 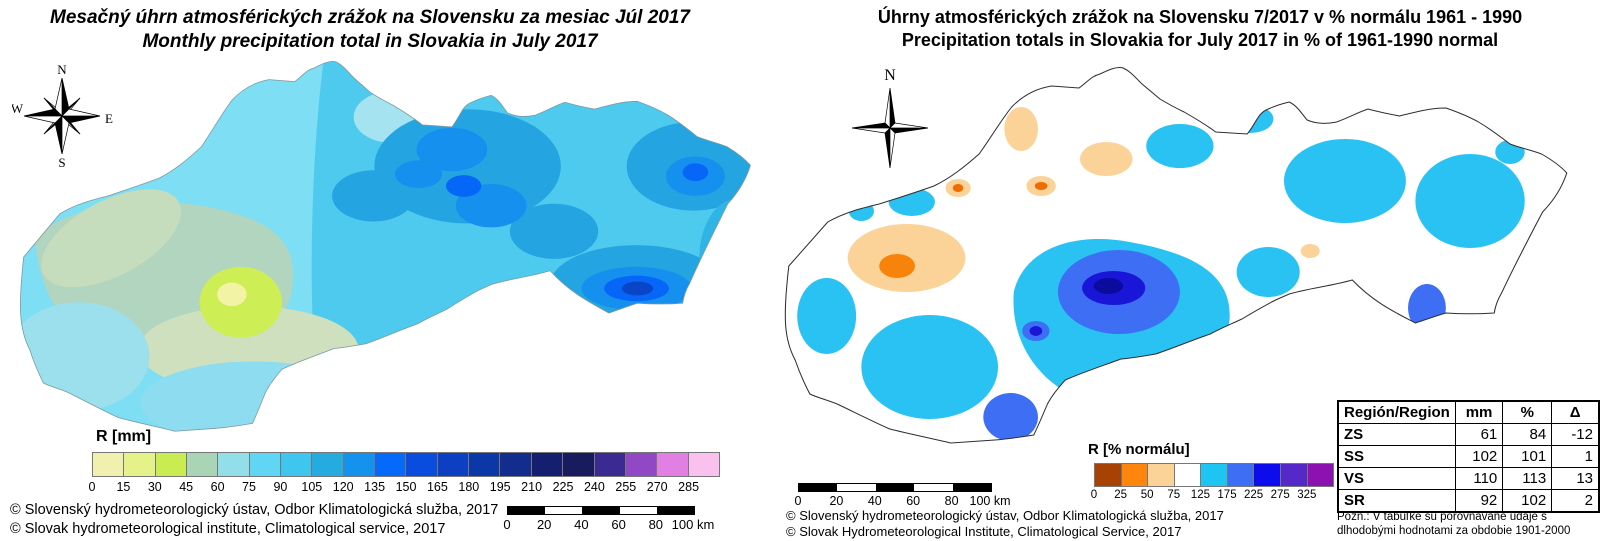 I want to click on compass-n-label: N, so click(x=62, y=69).